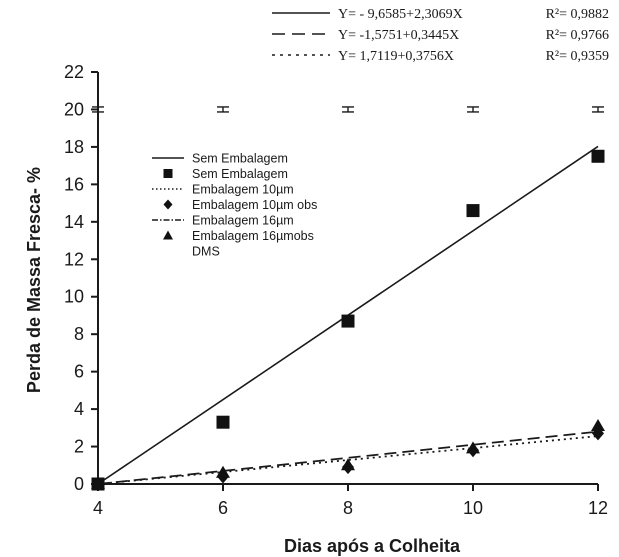 The height and width of the screenshot is (557, 619). Describe the element at coordinates (206, 252) in the screenshot. I see `legend-label: DMS` at that location.